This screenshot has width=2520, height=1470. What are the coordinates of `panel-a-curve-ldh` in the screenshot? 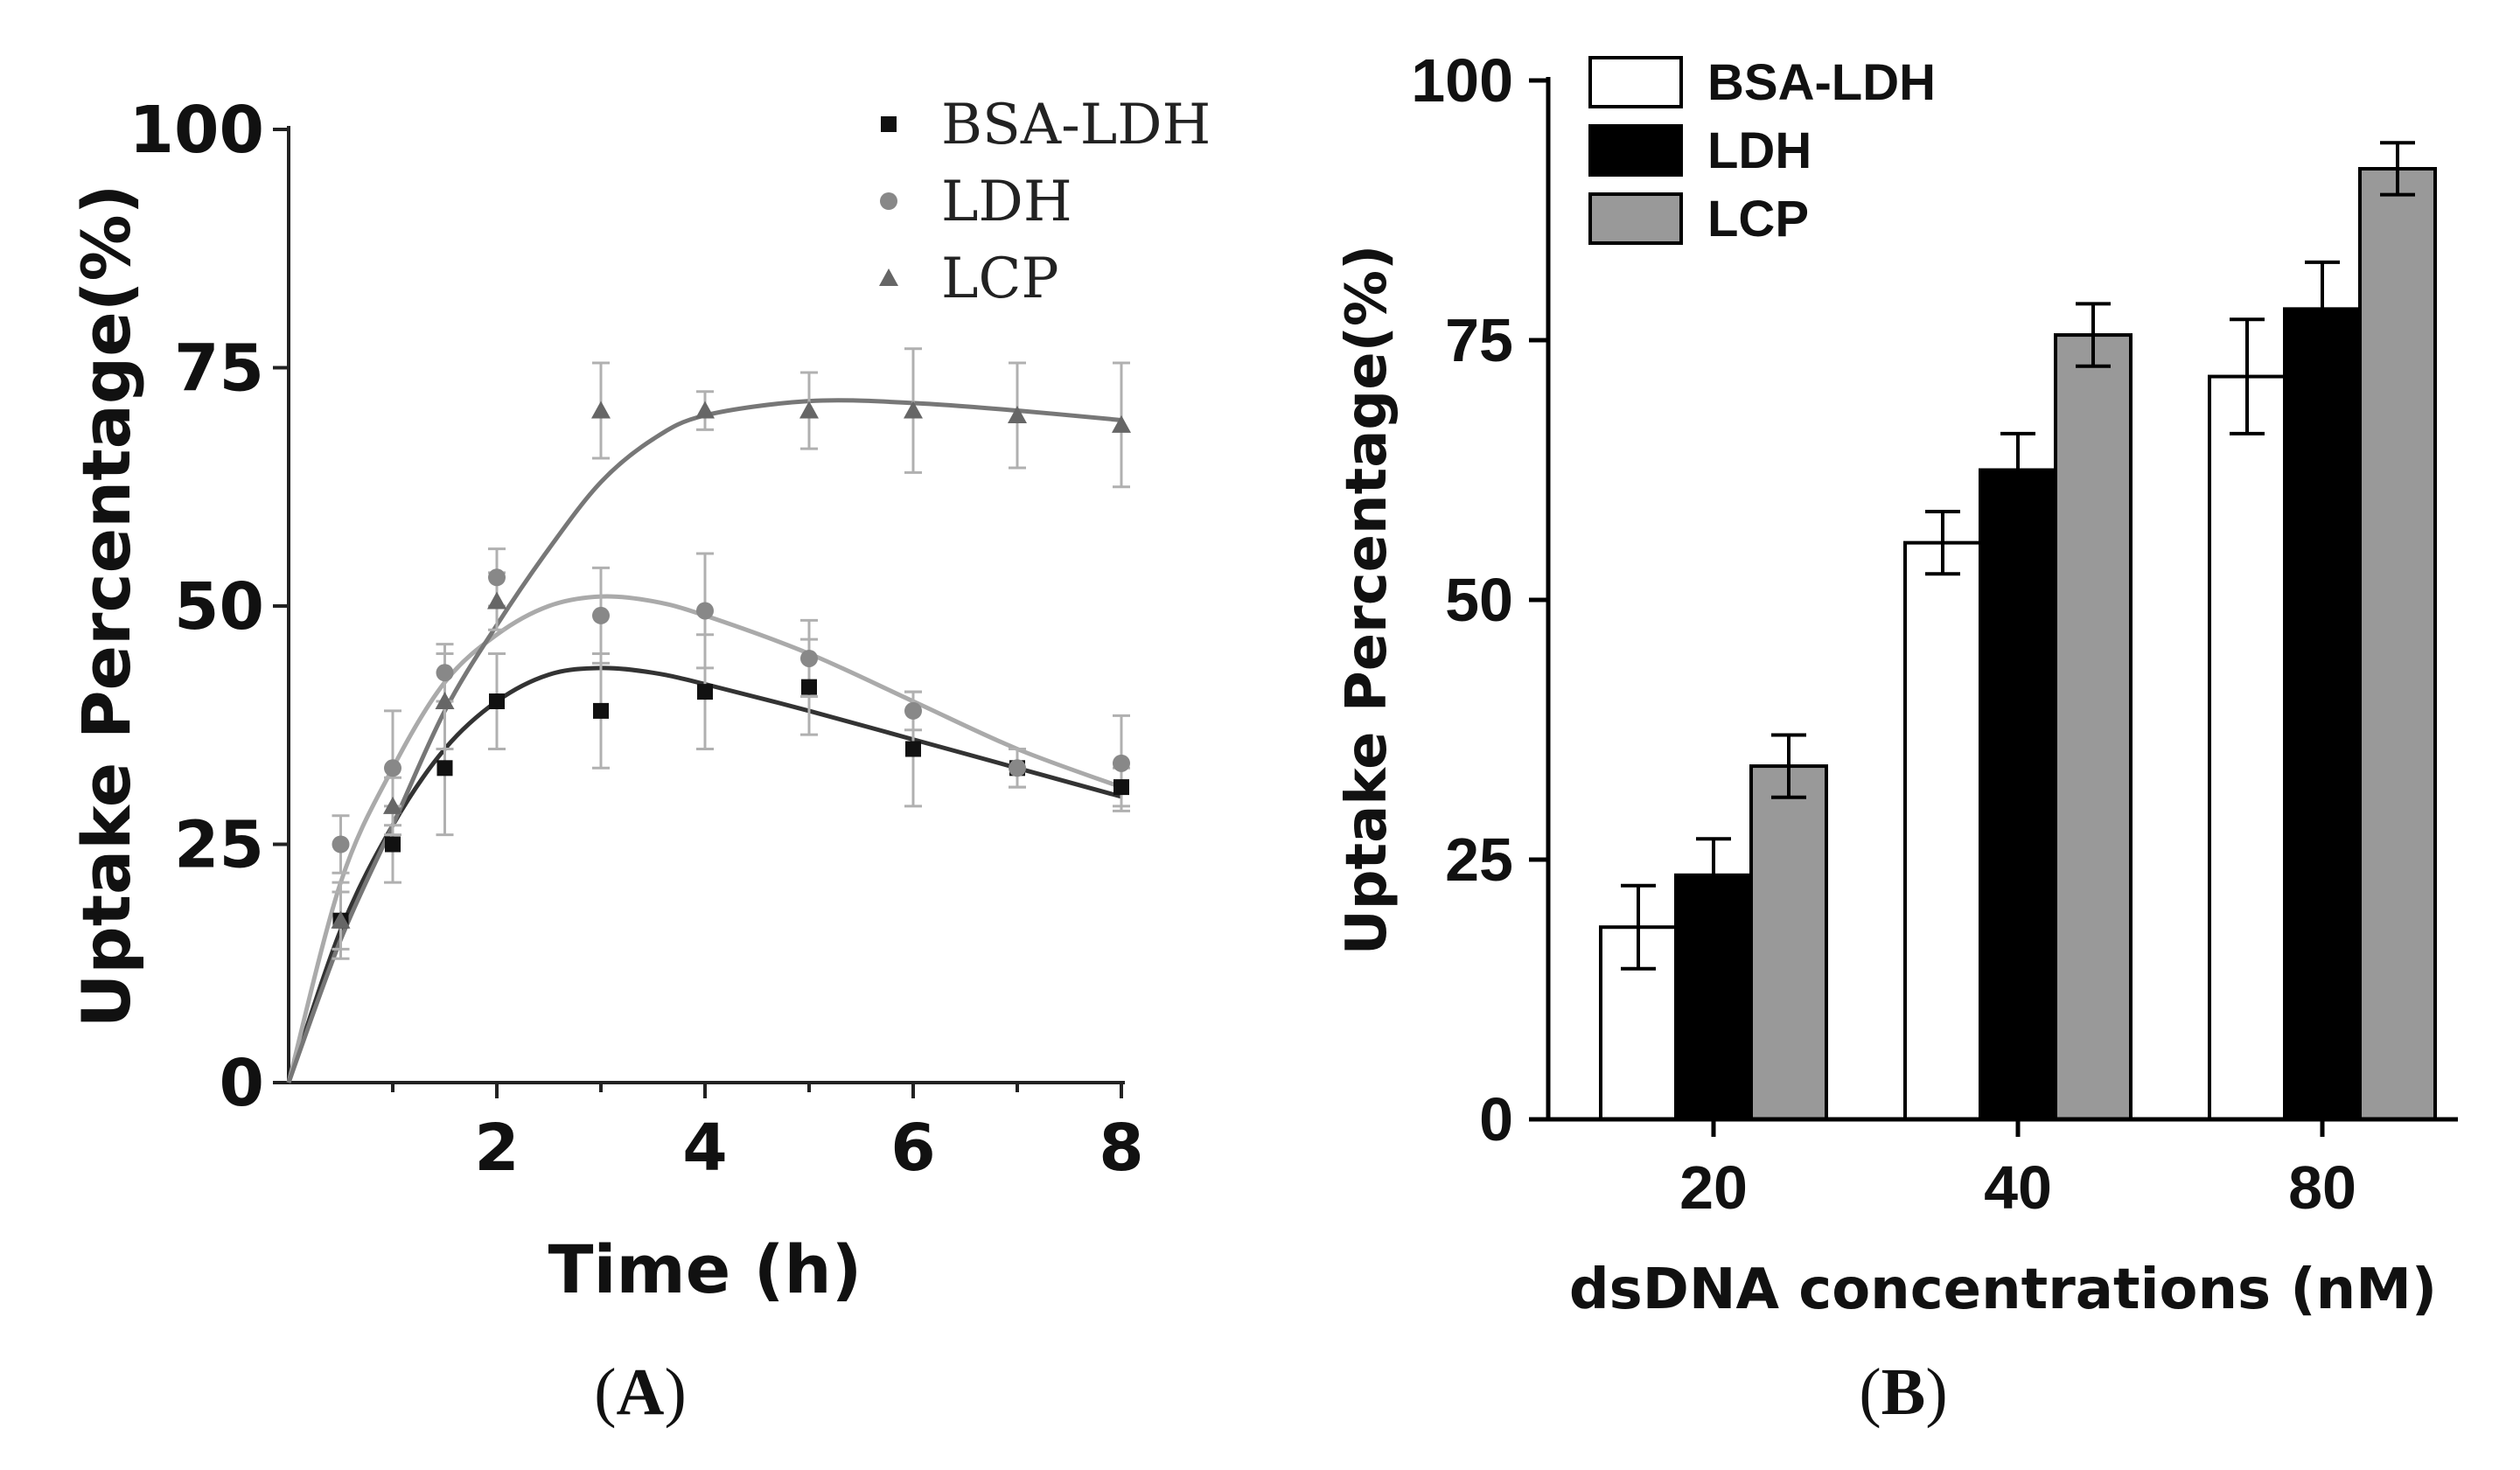 It's located at (704, 839).